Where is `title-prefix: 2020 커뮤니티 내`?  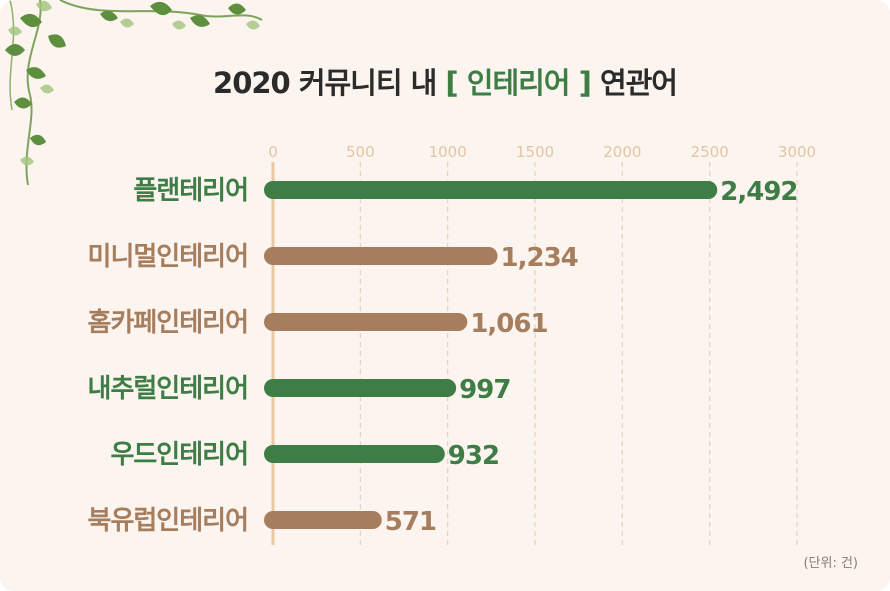
title-prefix: 2020 커뮤니티 내 is located at coordinates (329, 83).